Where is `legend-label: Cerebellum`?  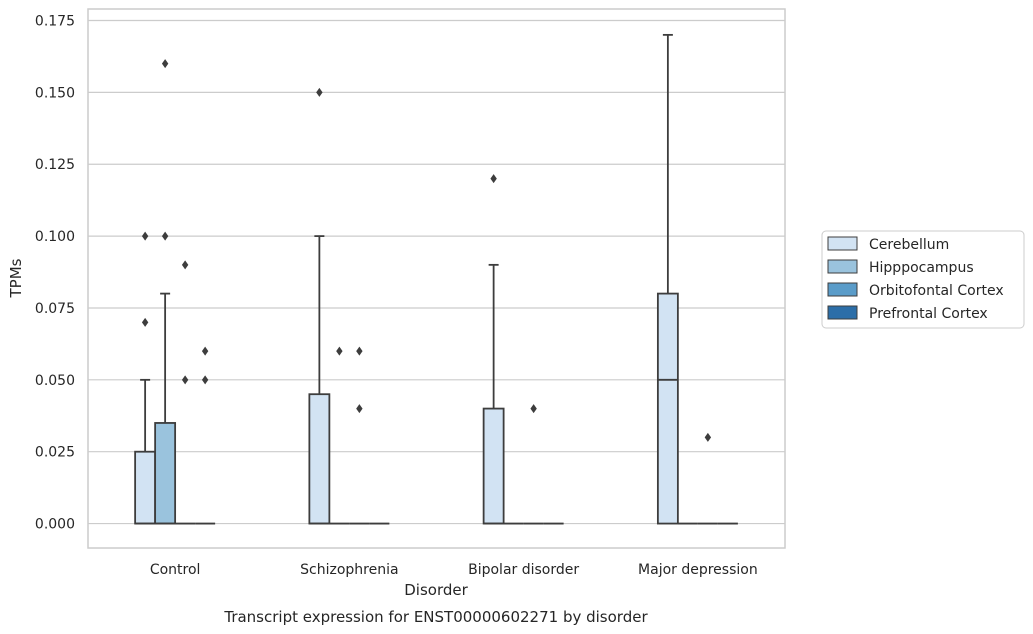 legend-label: Cerebellum is located at coordinates (909, 245).